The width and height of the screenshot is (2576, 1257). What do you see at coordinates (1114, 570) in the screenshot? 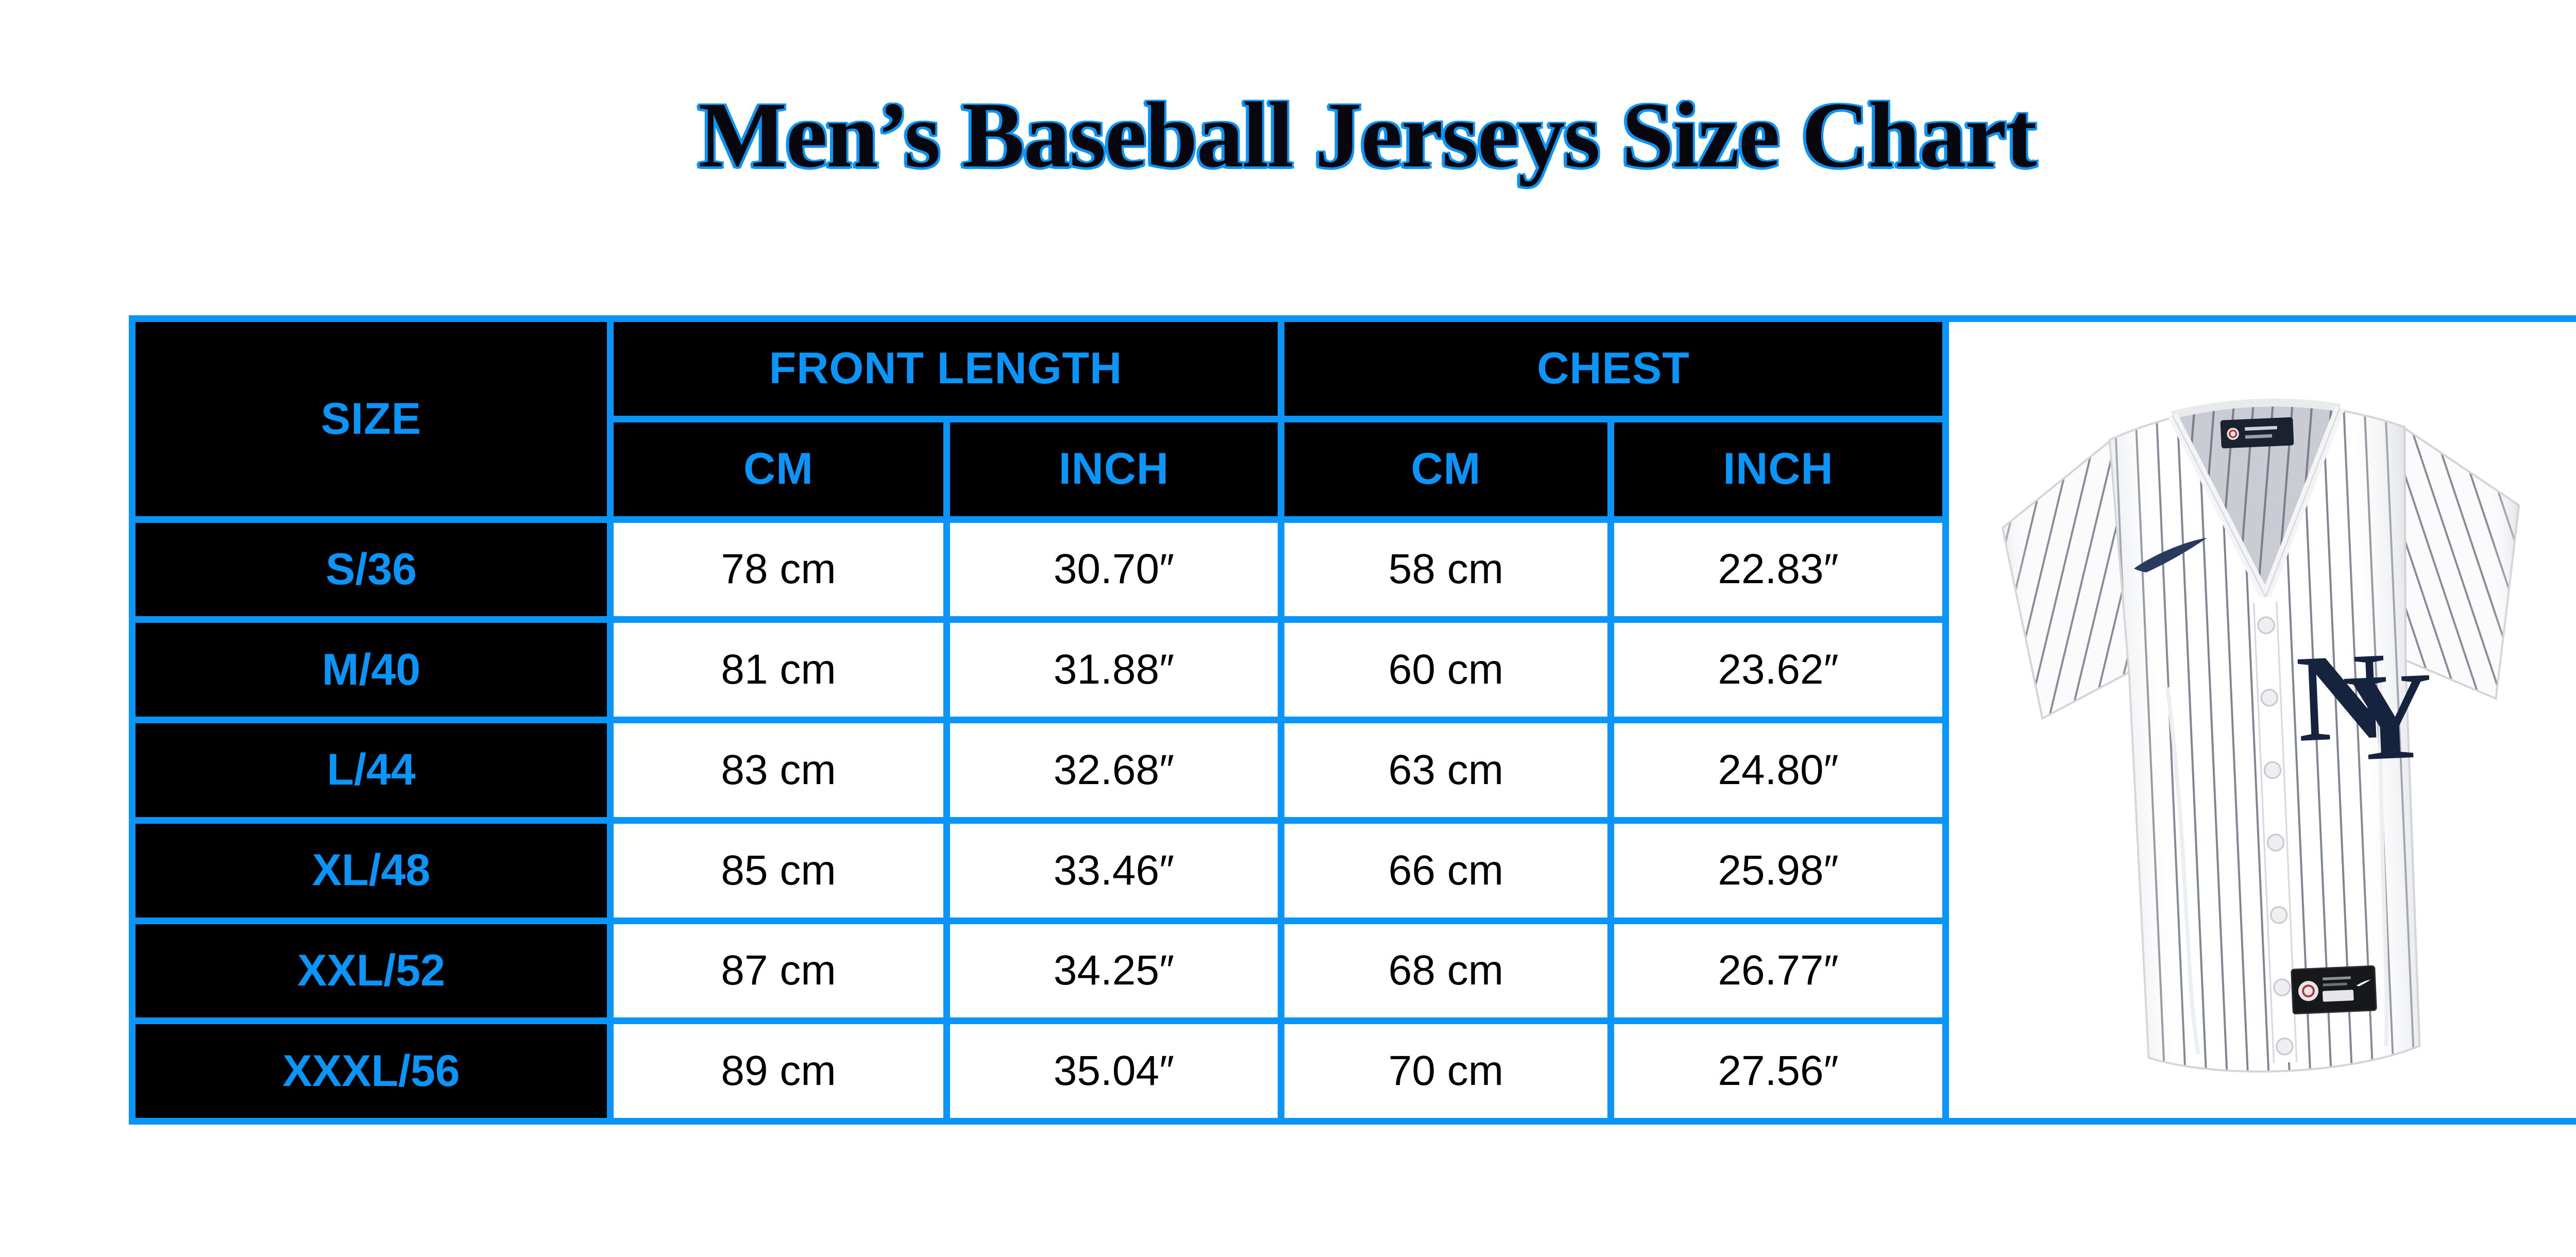
I see `cell-front-inch: 30.70″` at bounding box center [1114, 570].